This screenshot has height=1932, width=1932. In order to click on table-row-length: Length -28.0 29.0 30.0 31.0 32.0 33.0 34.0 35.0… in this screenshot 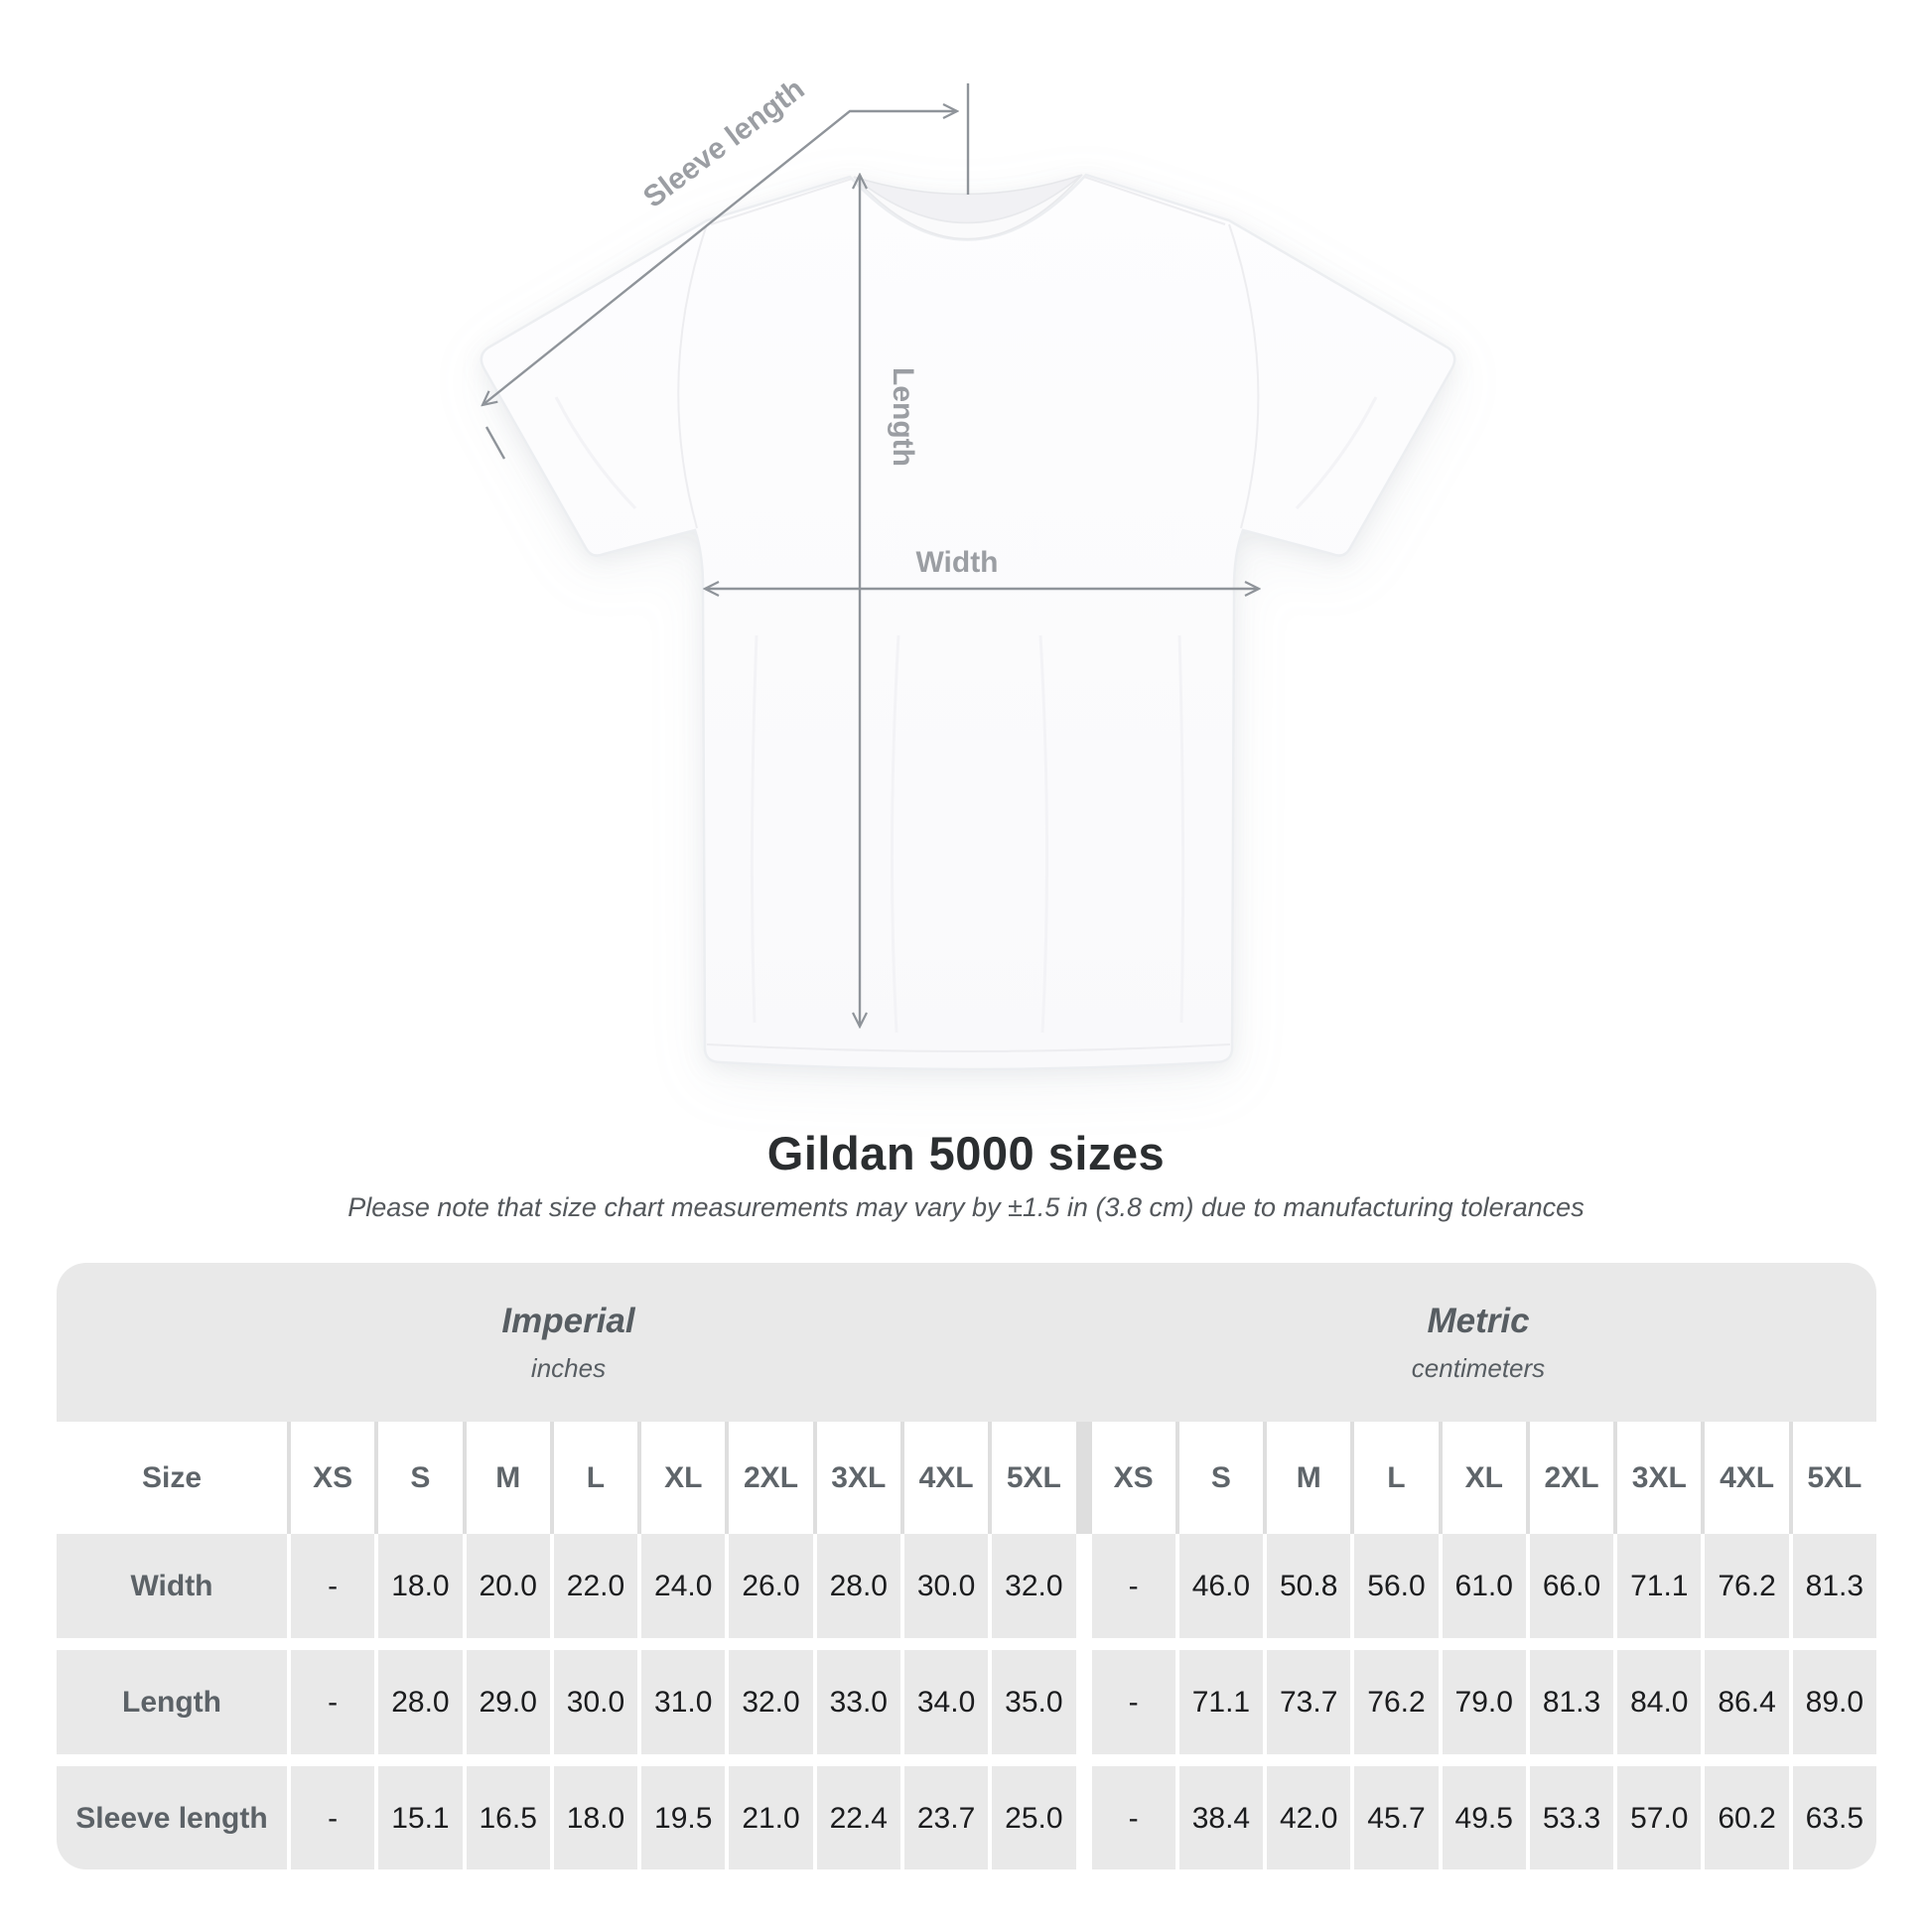, I will do `click(967, 1702)`.